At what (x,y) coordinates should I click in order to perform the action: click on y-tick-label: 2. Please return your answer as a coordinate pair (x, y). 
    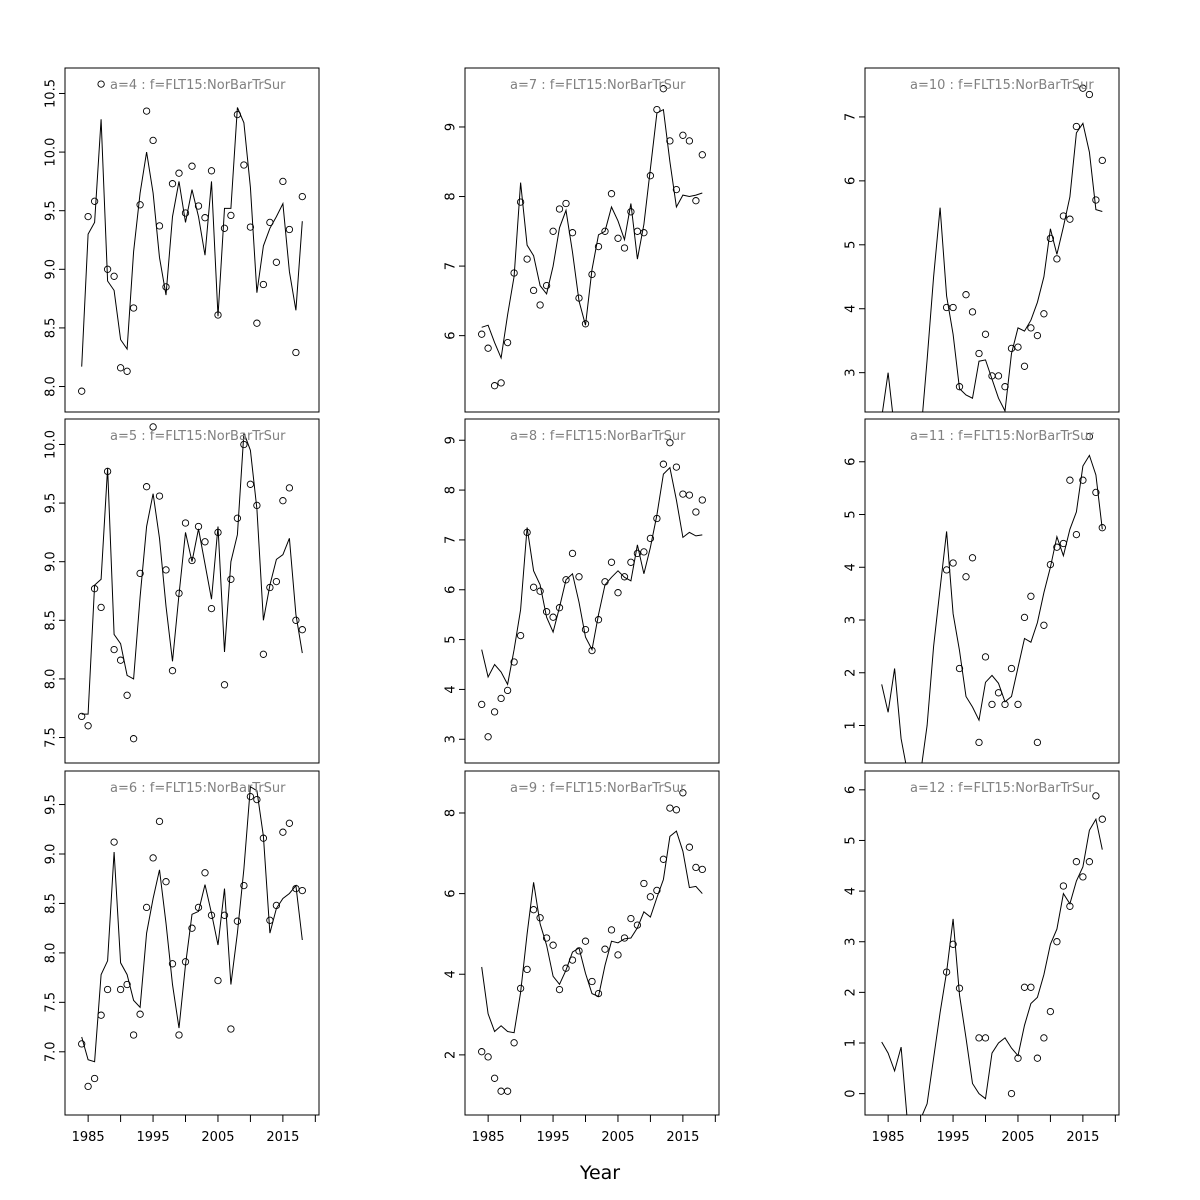
    Looking at the image, I should click on (851, 992).